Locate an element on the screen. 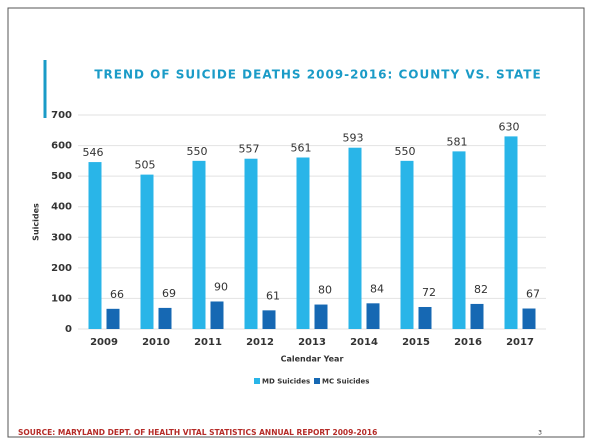 The height and width of the screenshot is (445, 592). data-label: 557 is located at coordinates (249, 149).